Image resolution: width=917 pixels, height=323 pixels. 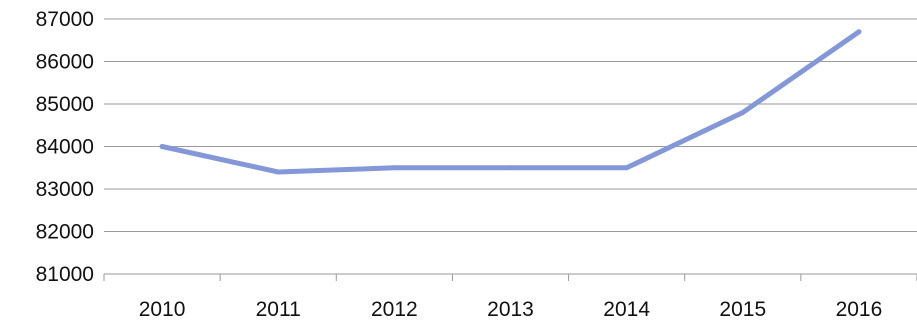 What do you see at coordinates (65, 274) in the screenshot?
I see `y-tick-label: 81000` at bounding box center [65, 274].